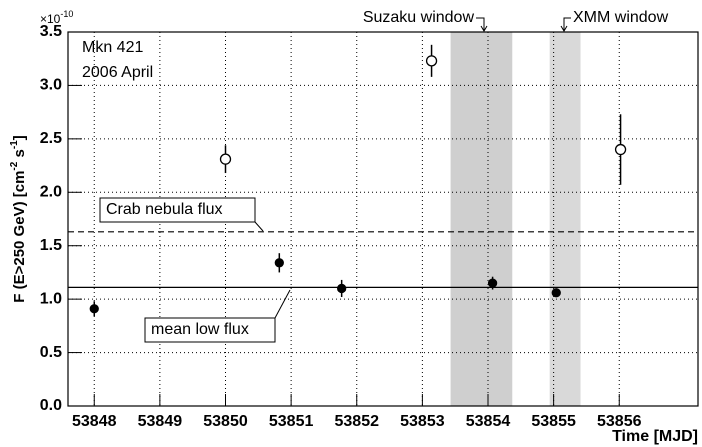 The image size is (702, 447). What do you see at coordinates (51, 138) in the screenshot?
I see `y-tick-label: 2.5` at bounding box center [51, 138].